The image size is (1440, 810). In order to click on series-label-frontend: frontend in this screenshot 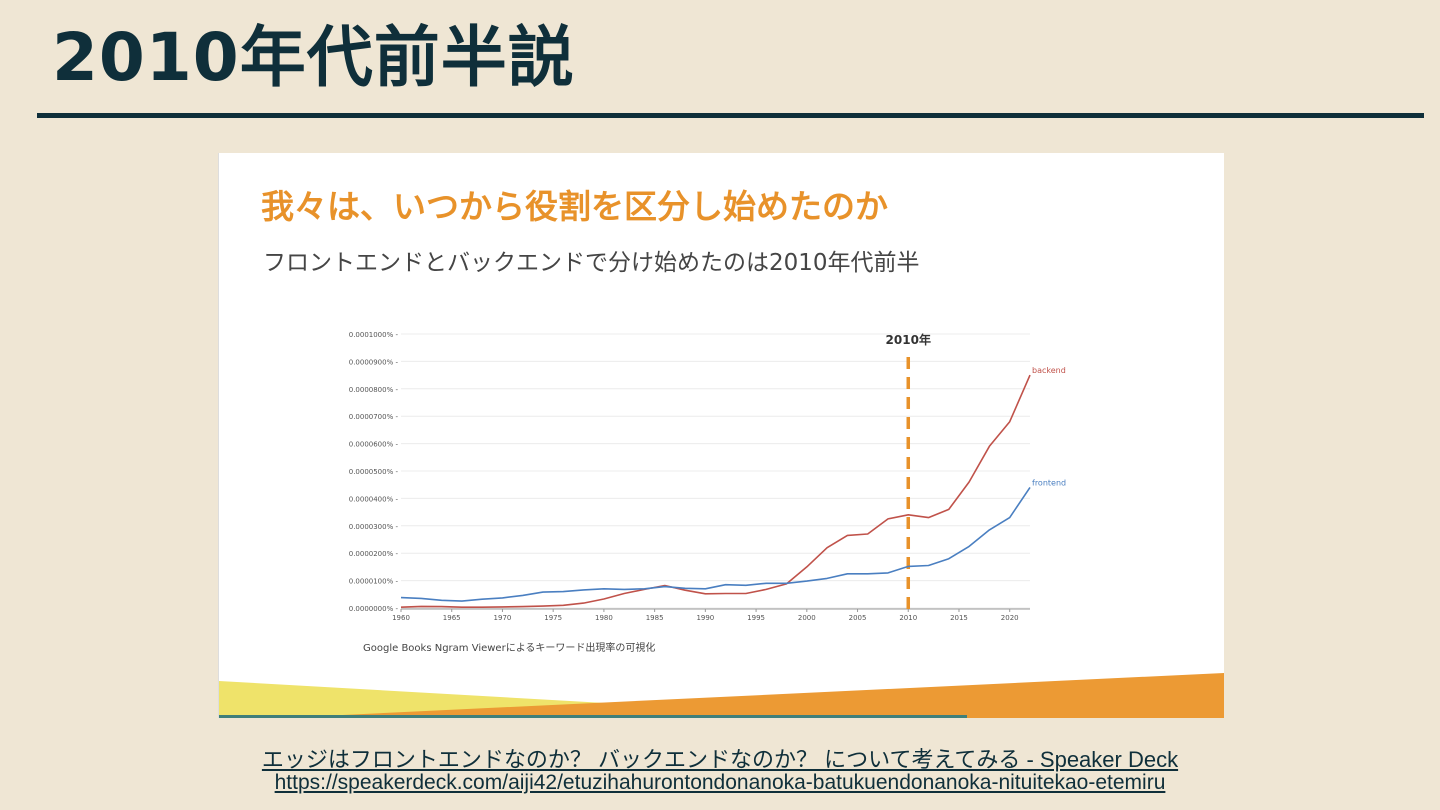, I will do `click(1049, 482)`.